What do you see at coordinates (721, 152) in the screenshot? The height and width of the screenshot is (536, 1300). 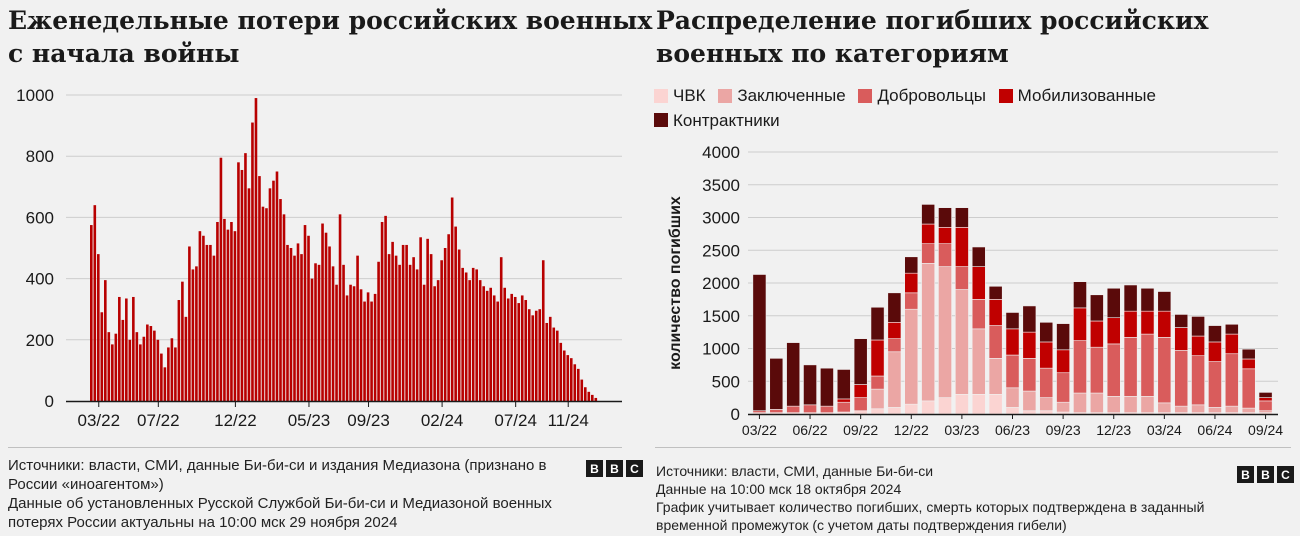 I see `y-tick-label: 4000` at bounding box center [721, 152].